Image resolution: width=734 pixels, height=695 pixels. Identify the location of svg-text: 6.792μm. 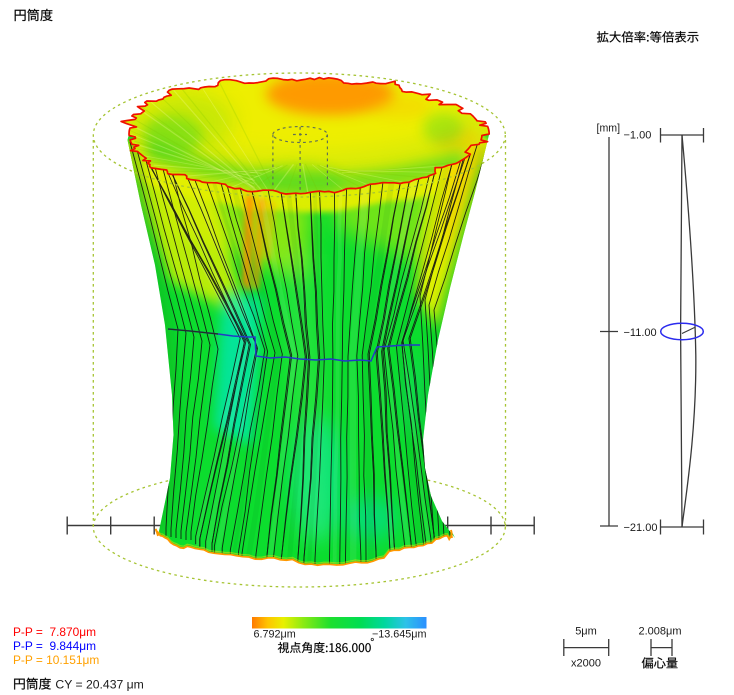
(275, 635).